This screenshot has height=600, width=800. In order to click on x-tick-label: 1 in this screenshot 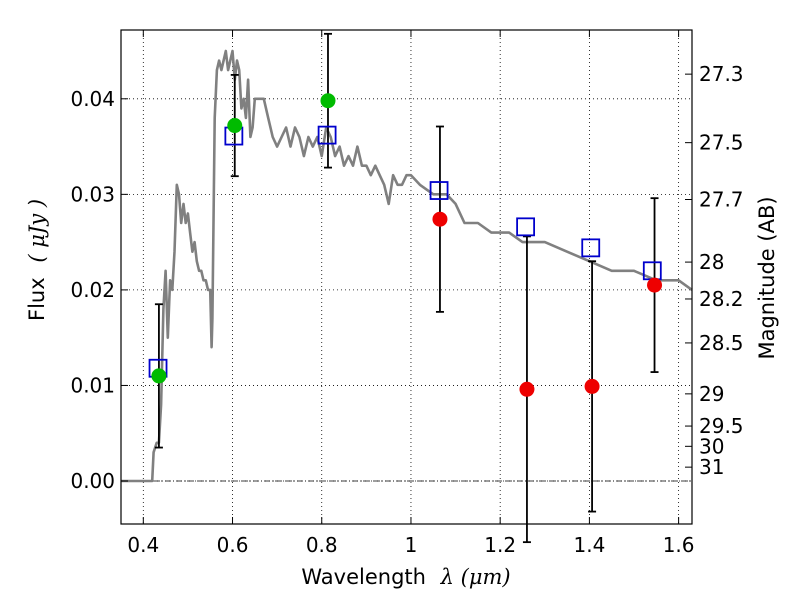, I will do `click(411, 545)`.